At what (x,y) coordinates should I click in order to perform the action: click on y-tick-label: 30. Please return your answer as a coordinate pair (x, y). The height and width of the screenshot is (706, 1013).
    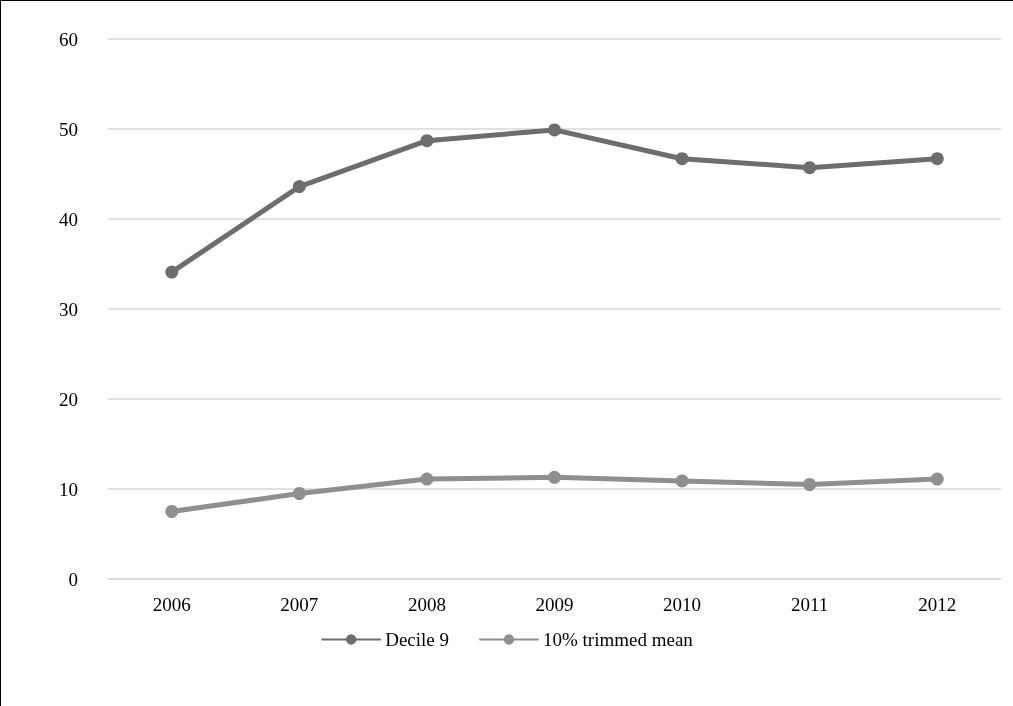
    Looking at the image, I should click on (68, 309).